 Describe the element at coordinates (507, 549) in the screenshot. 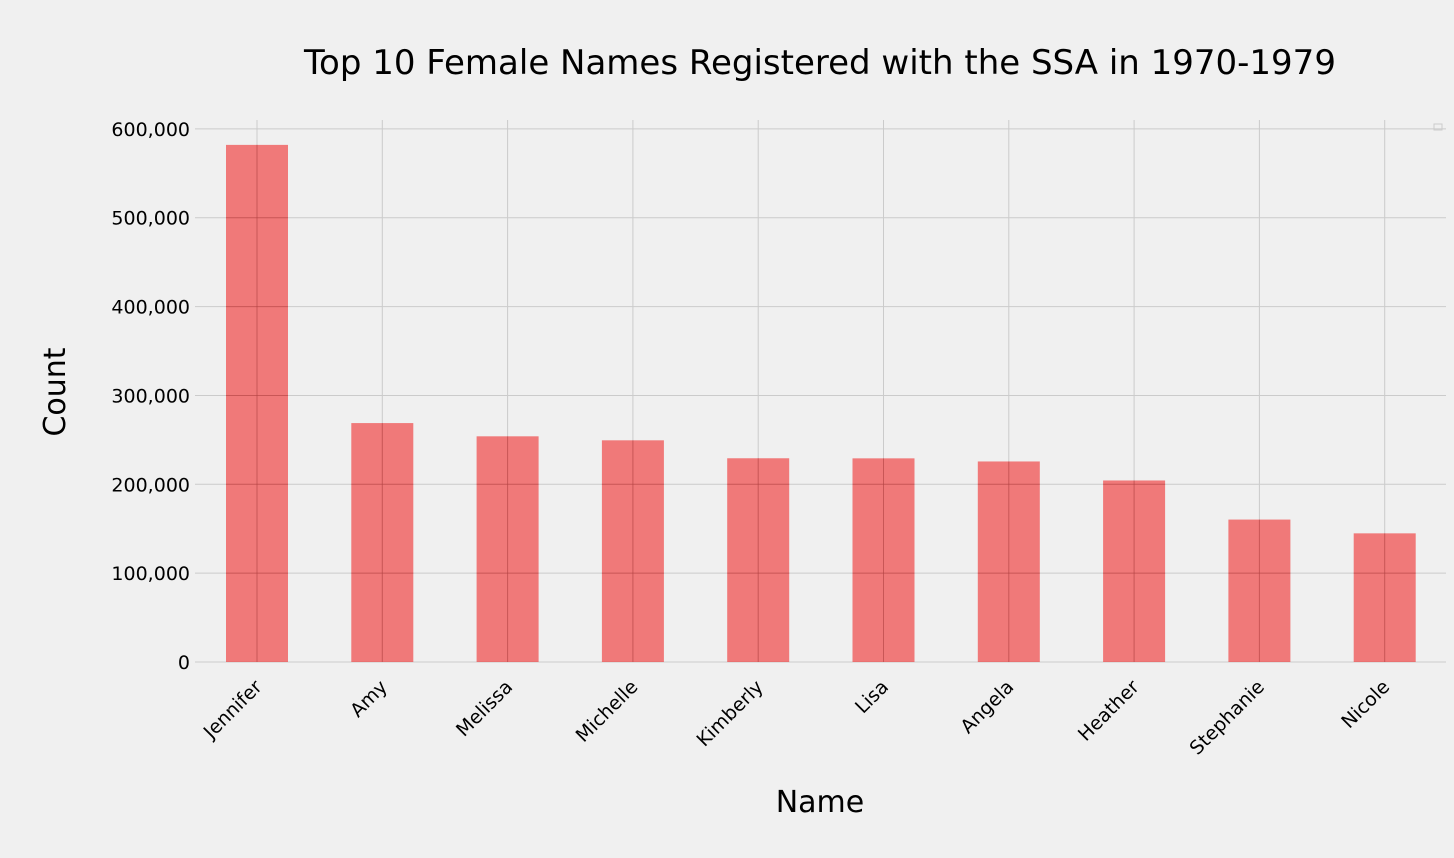

I see `bar-melissa` at that location.